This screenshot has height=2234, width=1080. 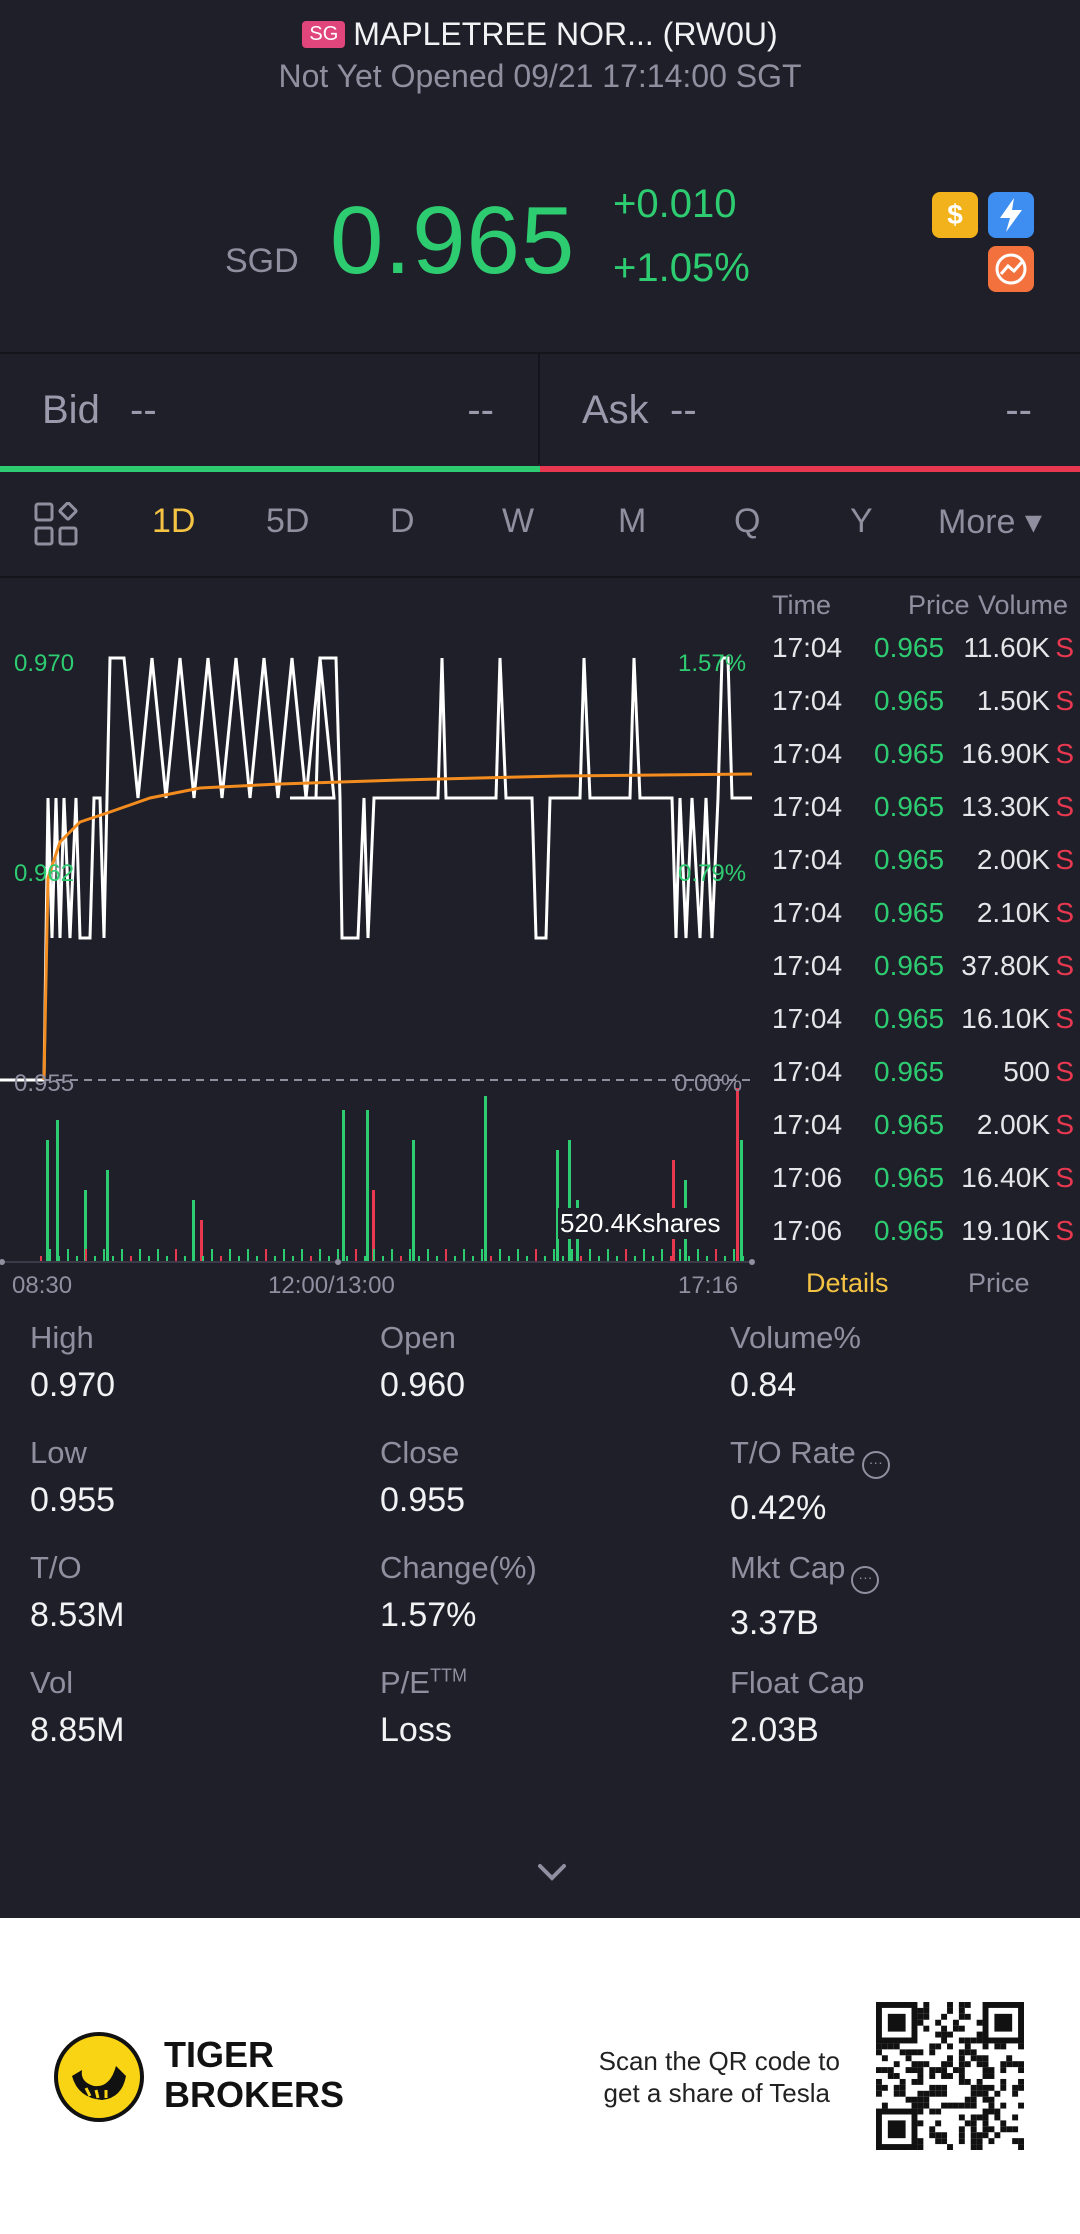 I want to click on trade-row: 17:04 0.965 2.00K S, so click(x=921, y=870).